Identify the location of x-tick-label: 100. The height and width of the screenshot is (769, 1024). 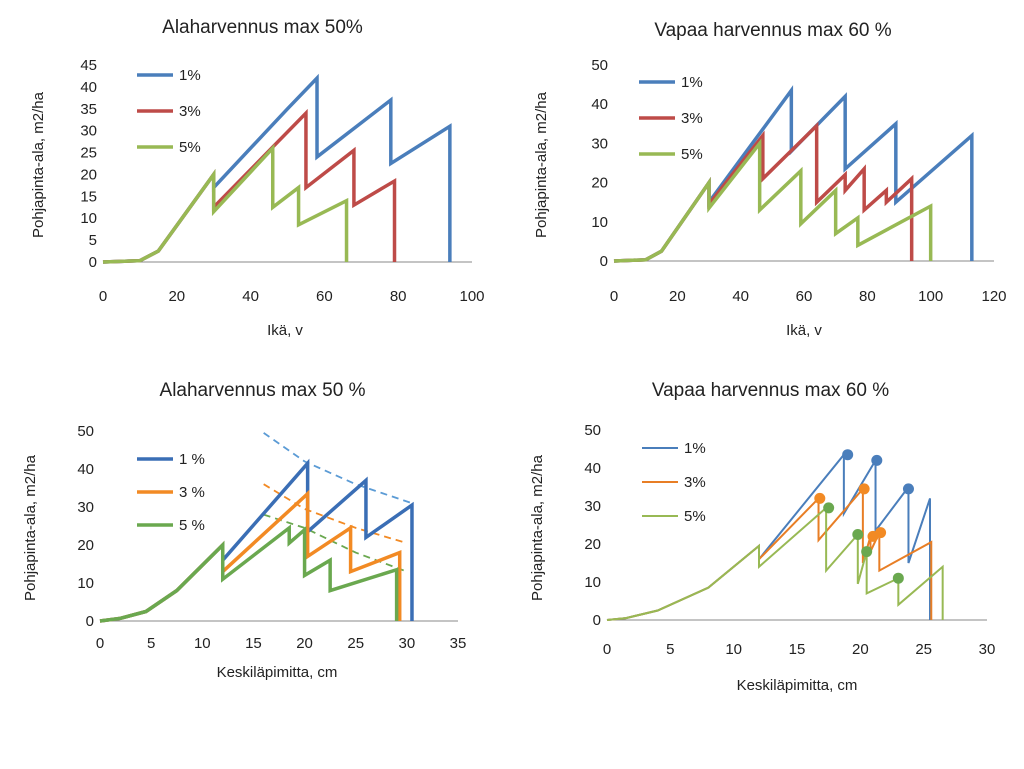
(471, 296).